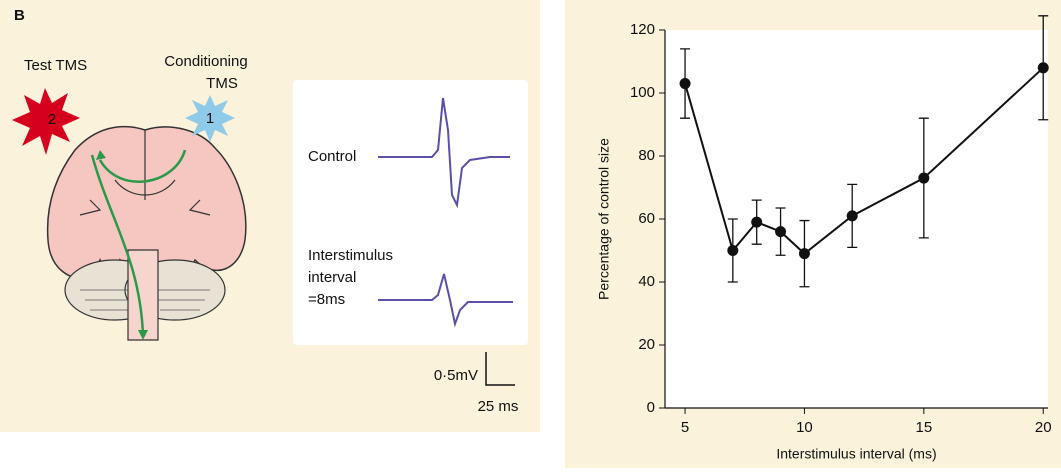  What do you see at coordinates (500, 369) in the screenshot?
I see `scale-bar` at bounding box center [500, 369].